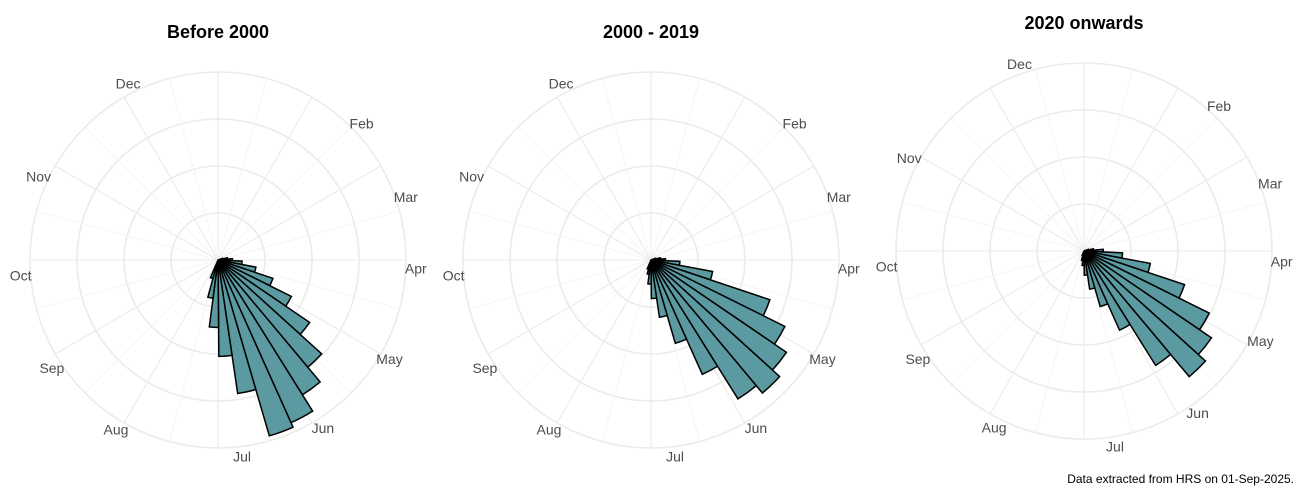  I want to click on panel-title: 2020 onwards, so click(1083, 23).